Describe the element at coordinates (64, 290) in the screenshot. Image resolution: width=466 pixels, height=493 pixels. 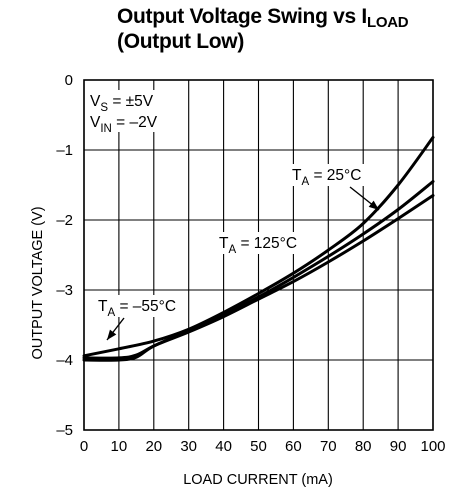
I see `y-tick-label: –3` at that location.